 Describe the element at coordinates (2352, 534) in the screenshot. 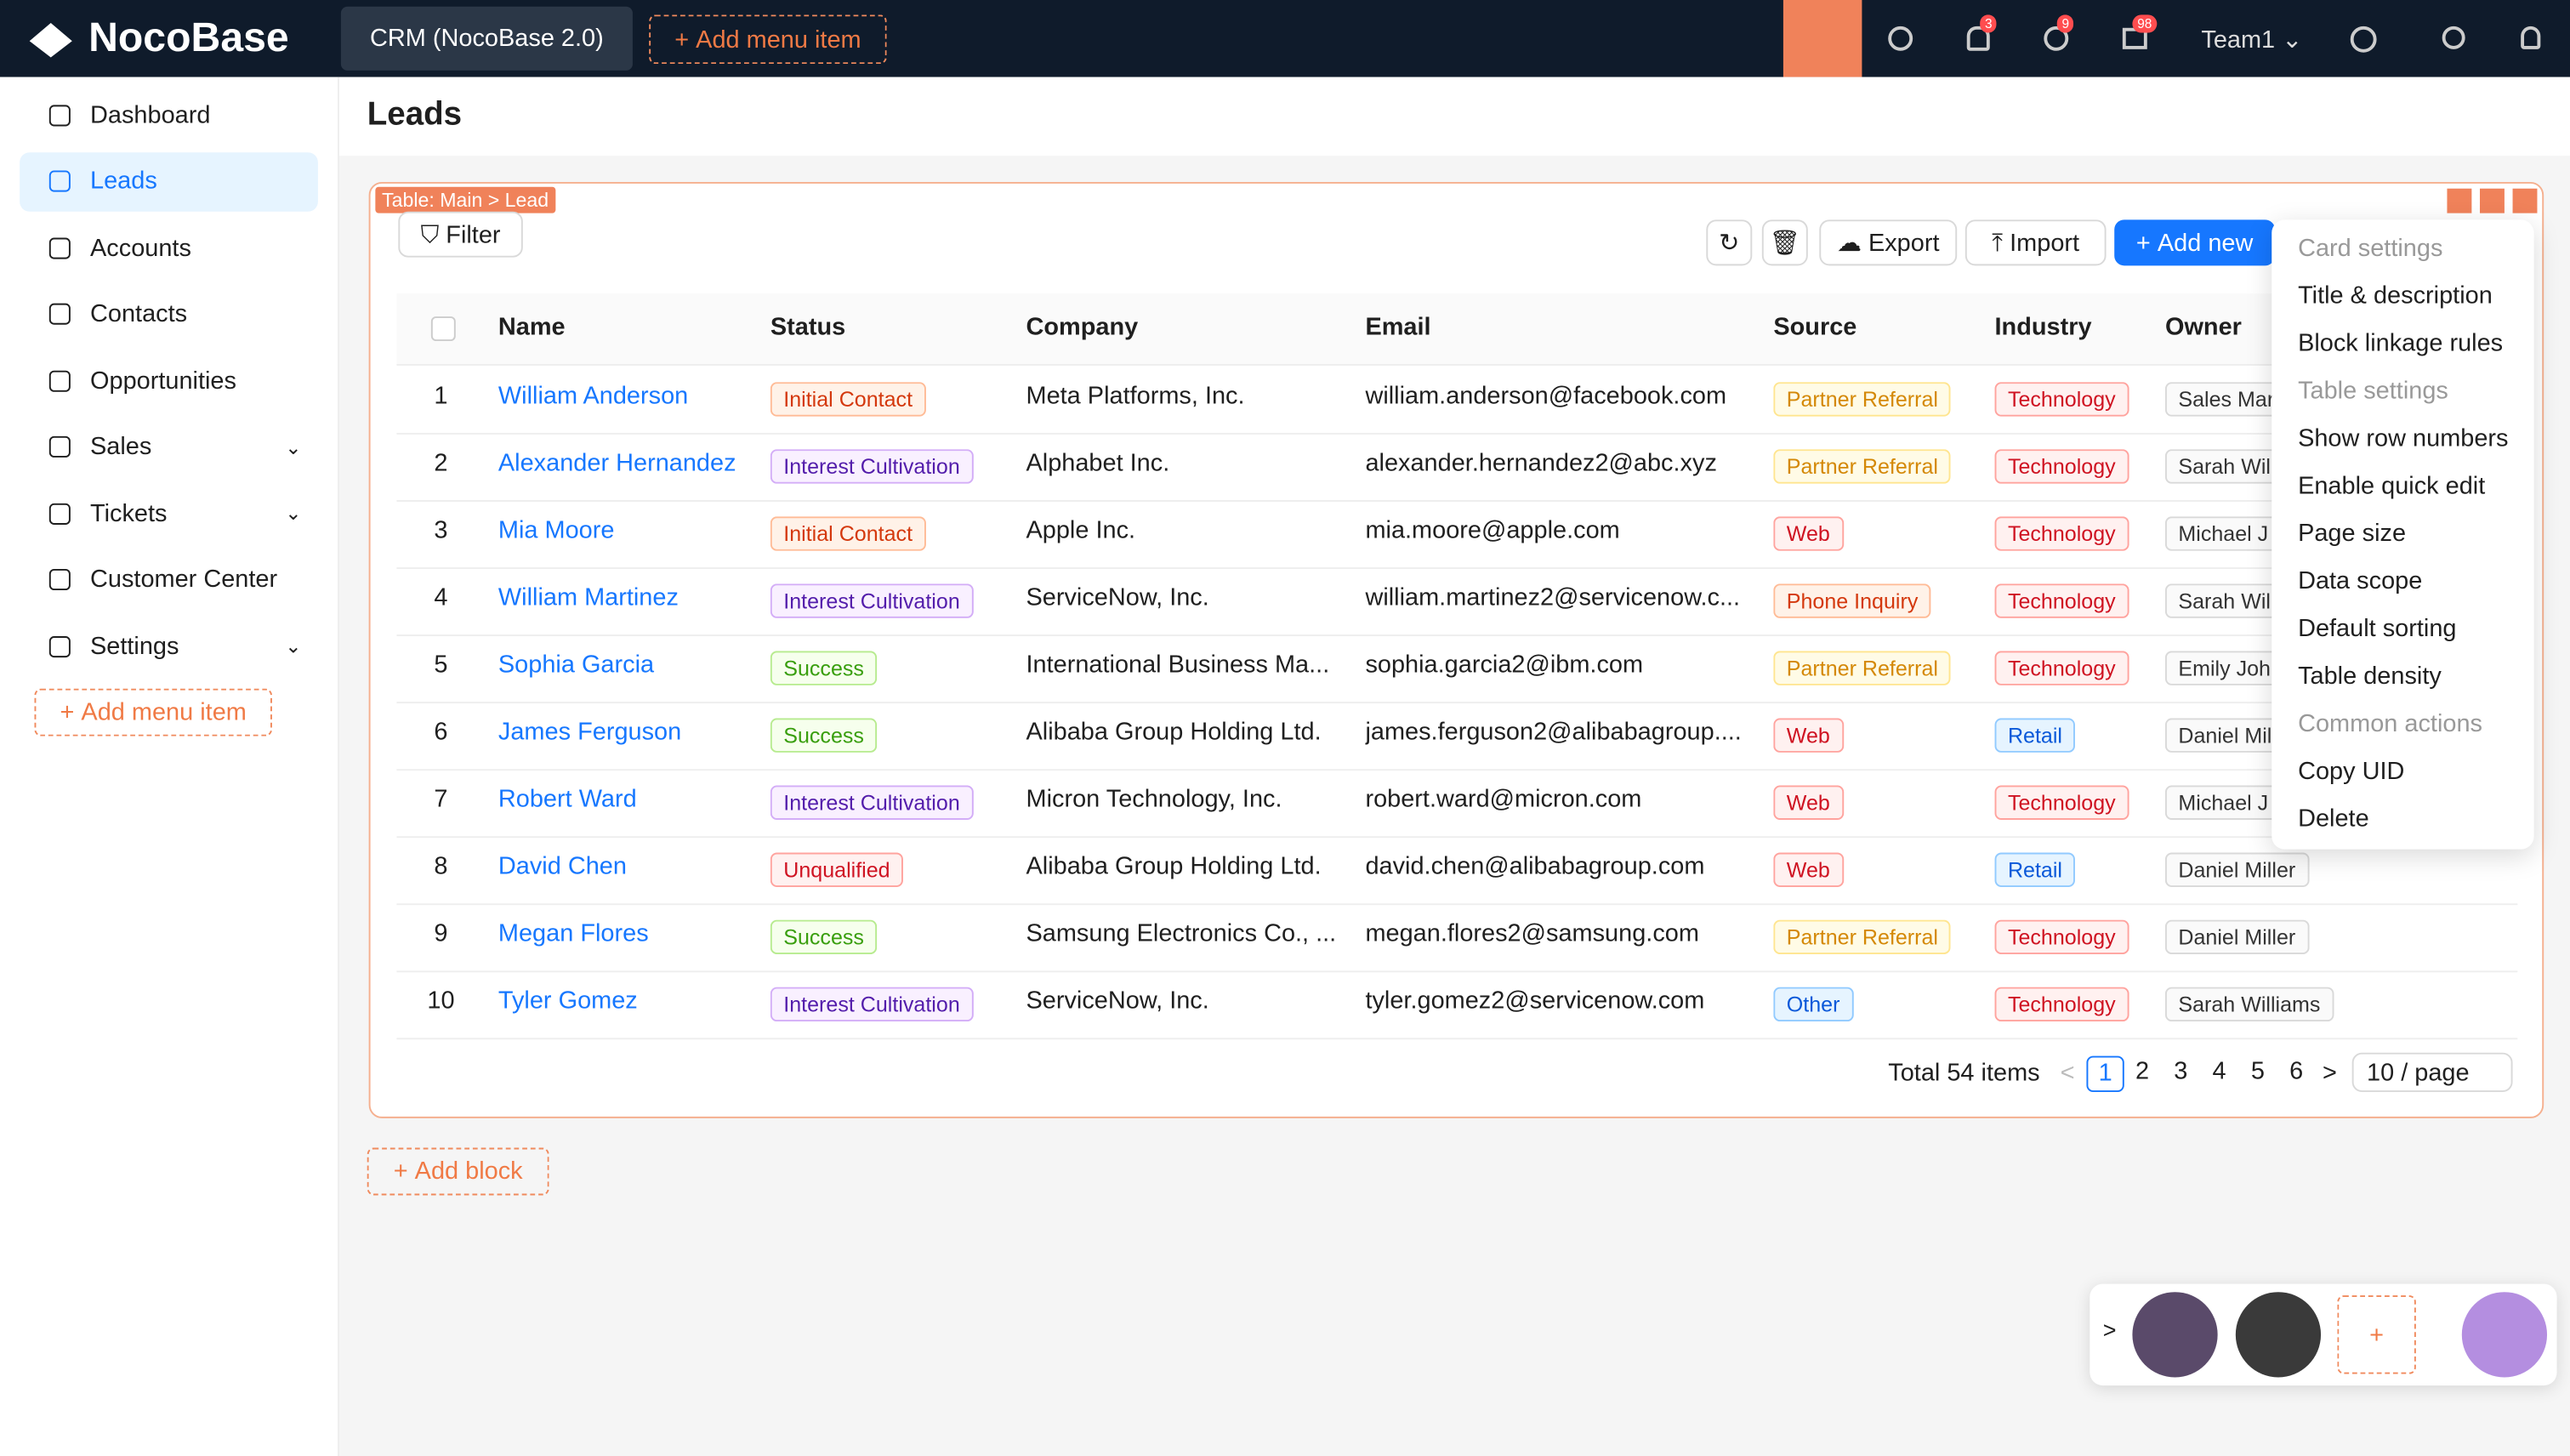

I see `menu-option: Page size` at that location.